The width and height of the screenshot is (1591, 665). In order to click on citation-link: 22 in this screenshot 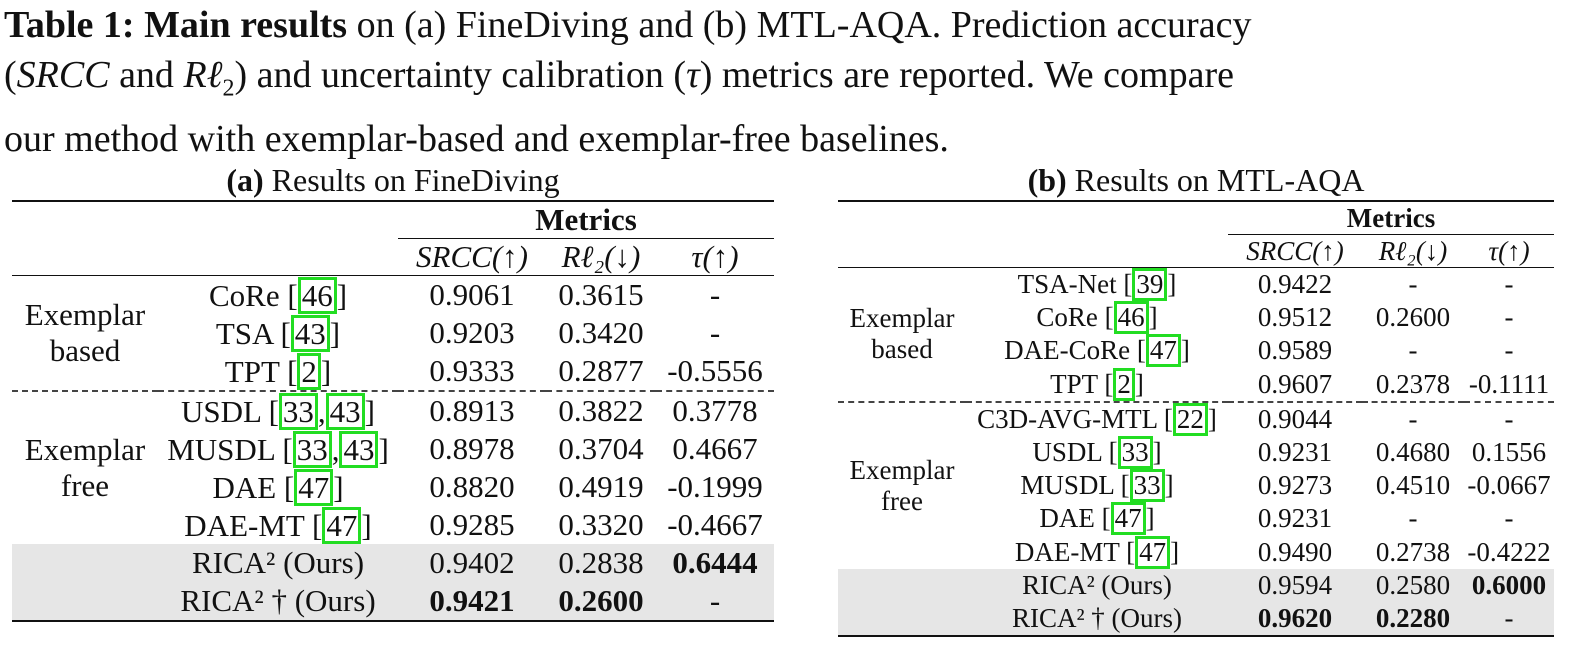, I will do `click(1190, 419)`.